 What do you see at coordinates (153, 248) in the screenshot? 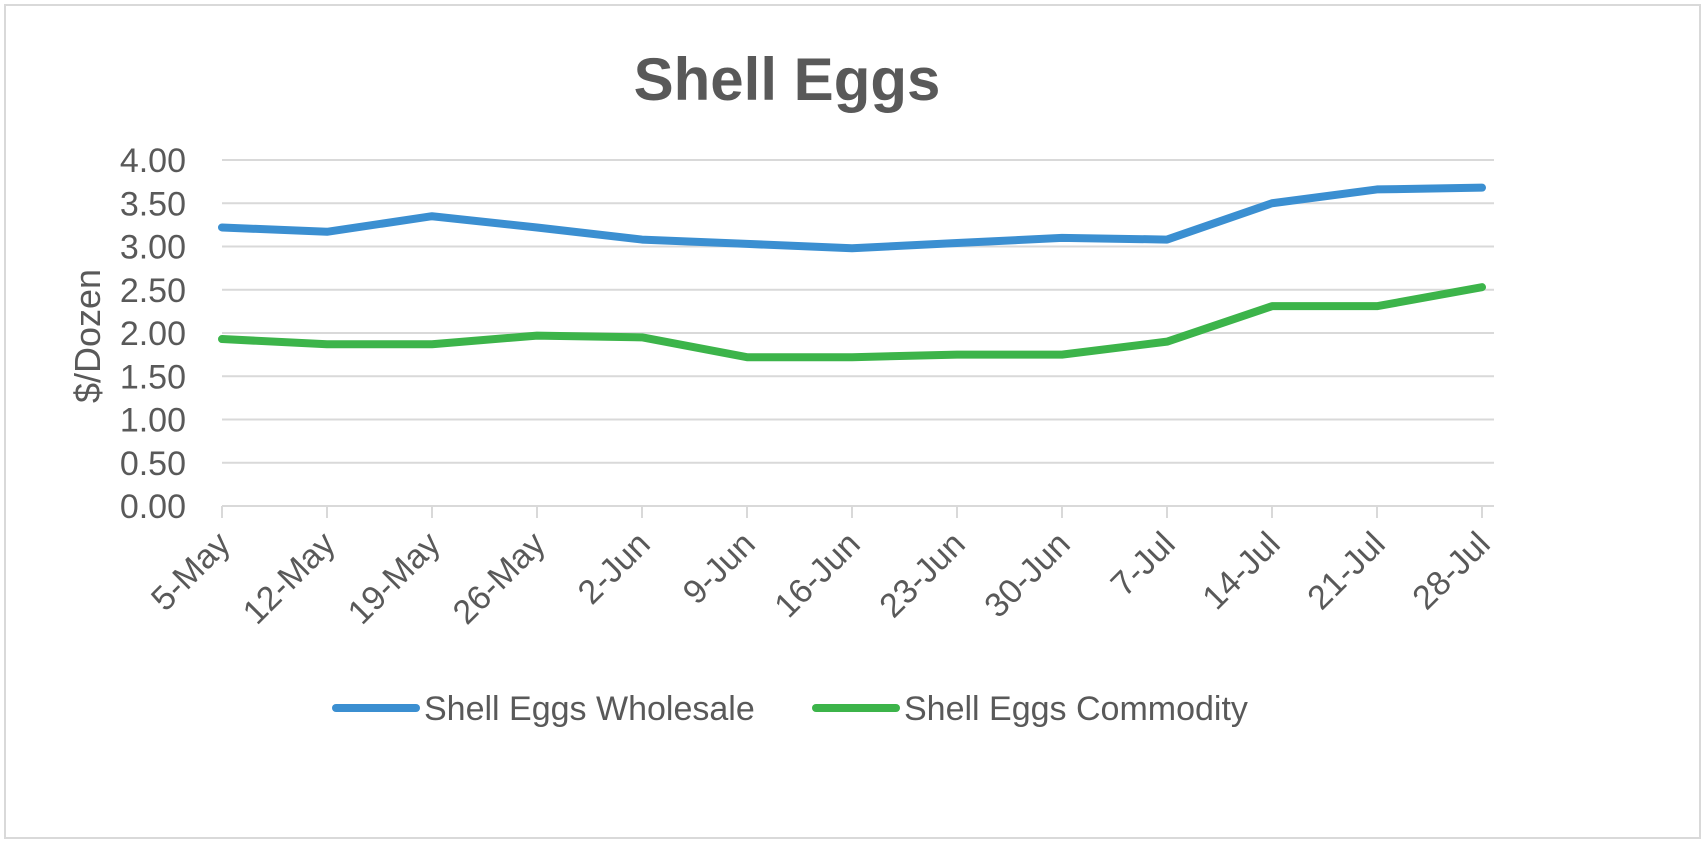
I see `y-tick-label: 3.00` at bounding box center [153, 248].